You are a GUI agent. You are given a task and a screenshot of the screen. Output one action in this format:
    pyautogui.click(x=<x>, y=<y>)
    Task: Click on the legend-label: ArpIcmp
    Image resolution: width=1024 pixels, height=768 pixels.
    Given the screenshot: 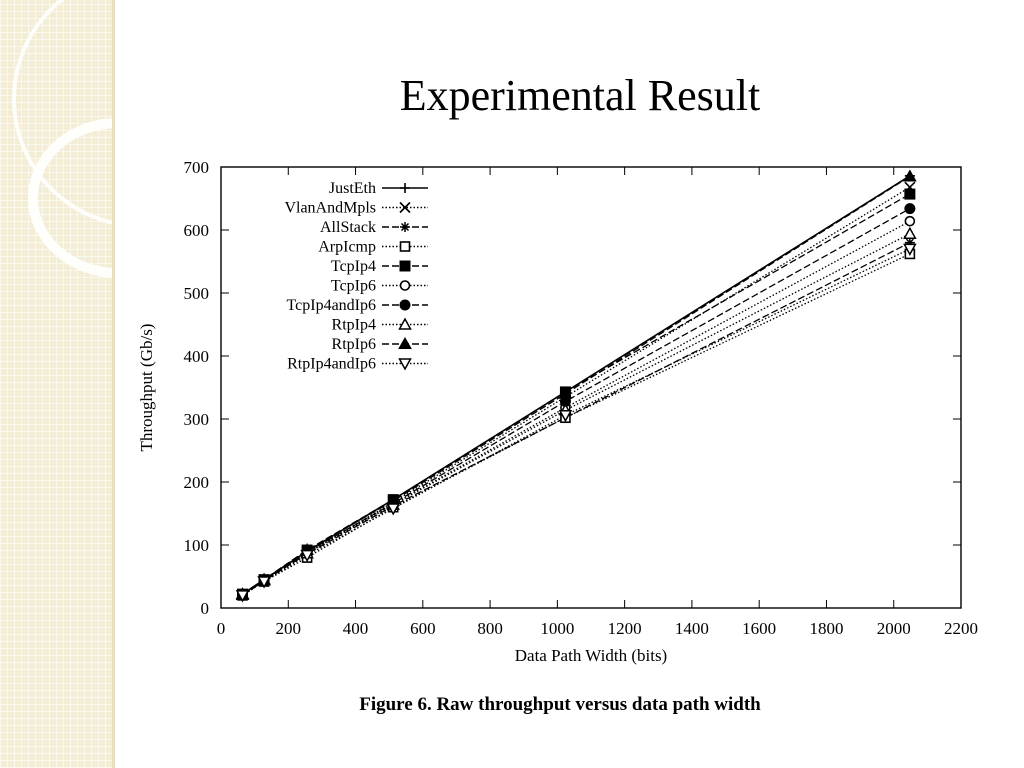 What is the action you would take?
    pyautogui.click(x=347, y=247)
    